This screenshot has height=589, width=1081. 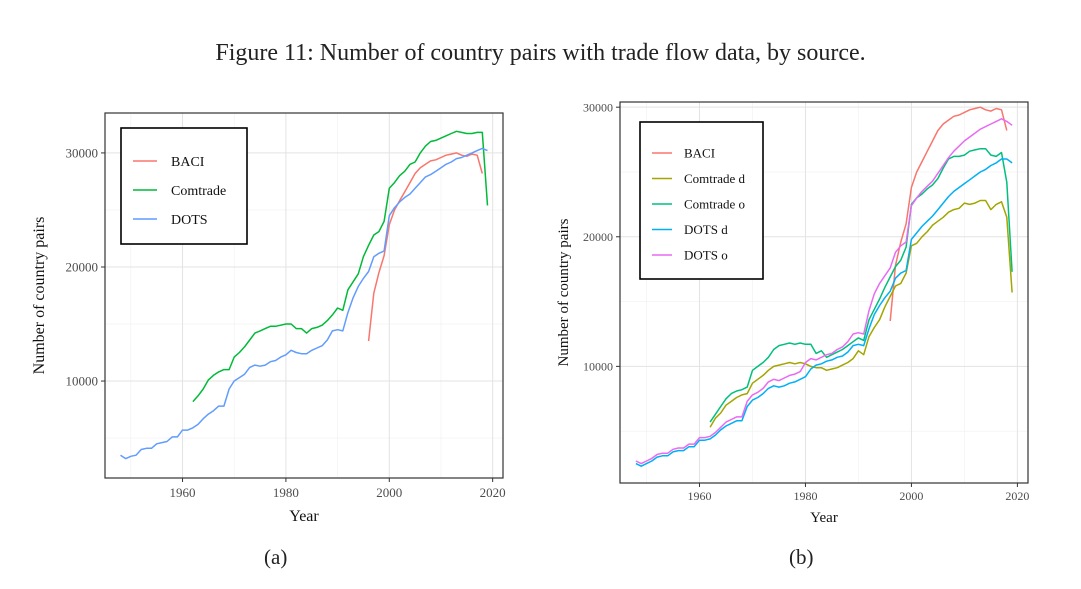 What do you see at coordinates (805, 496) in the screenshot?
I see `chart-b-x-tick-label: 1980` at bounding box center [805, 496].